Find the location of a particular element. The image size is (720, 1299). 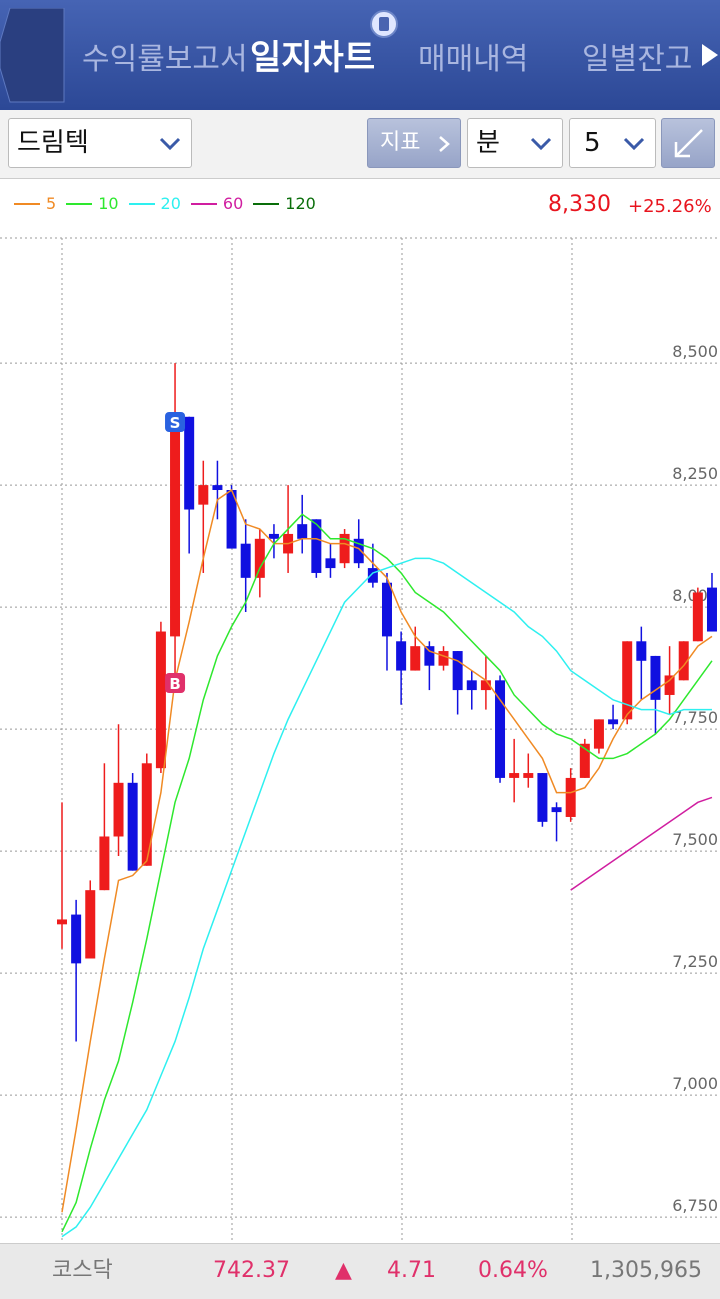

index-name: 코스닥 is located at coordinates (82, 1270).